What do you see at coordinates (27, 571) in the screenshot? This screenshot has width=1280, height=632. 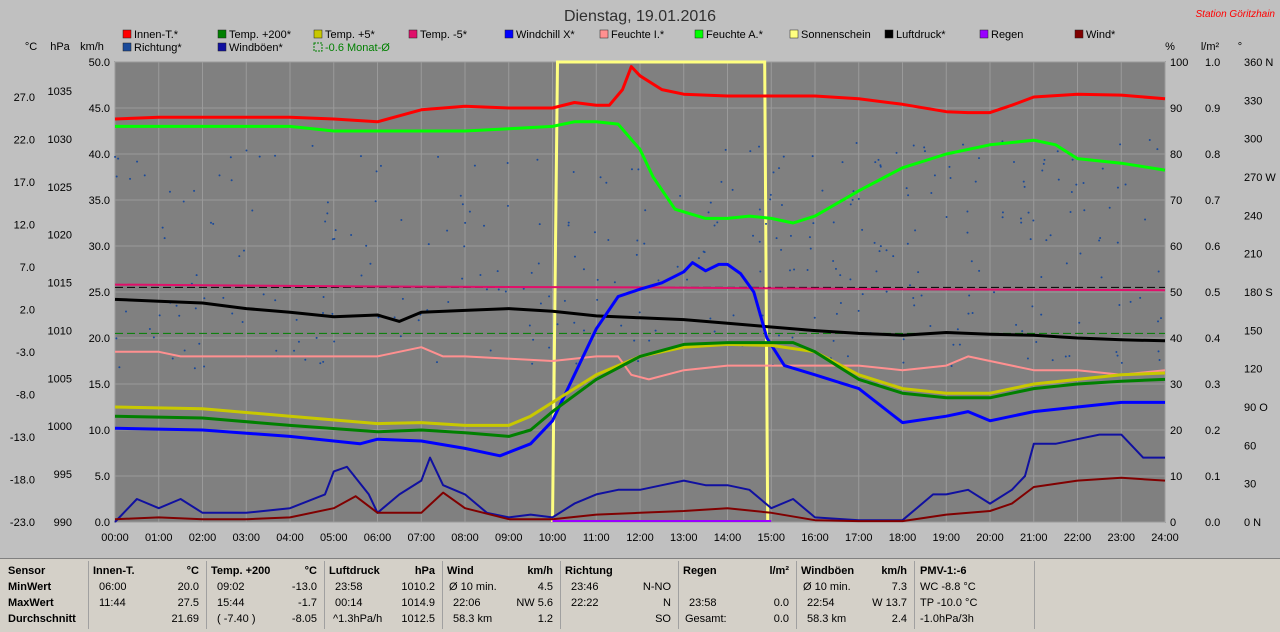 I see `stats-sensor-header: Sensor` at bounding box center [27, 571].